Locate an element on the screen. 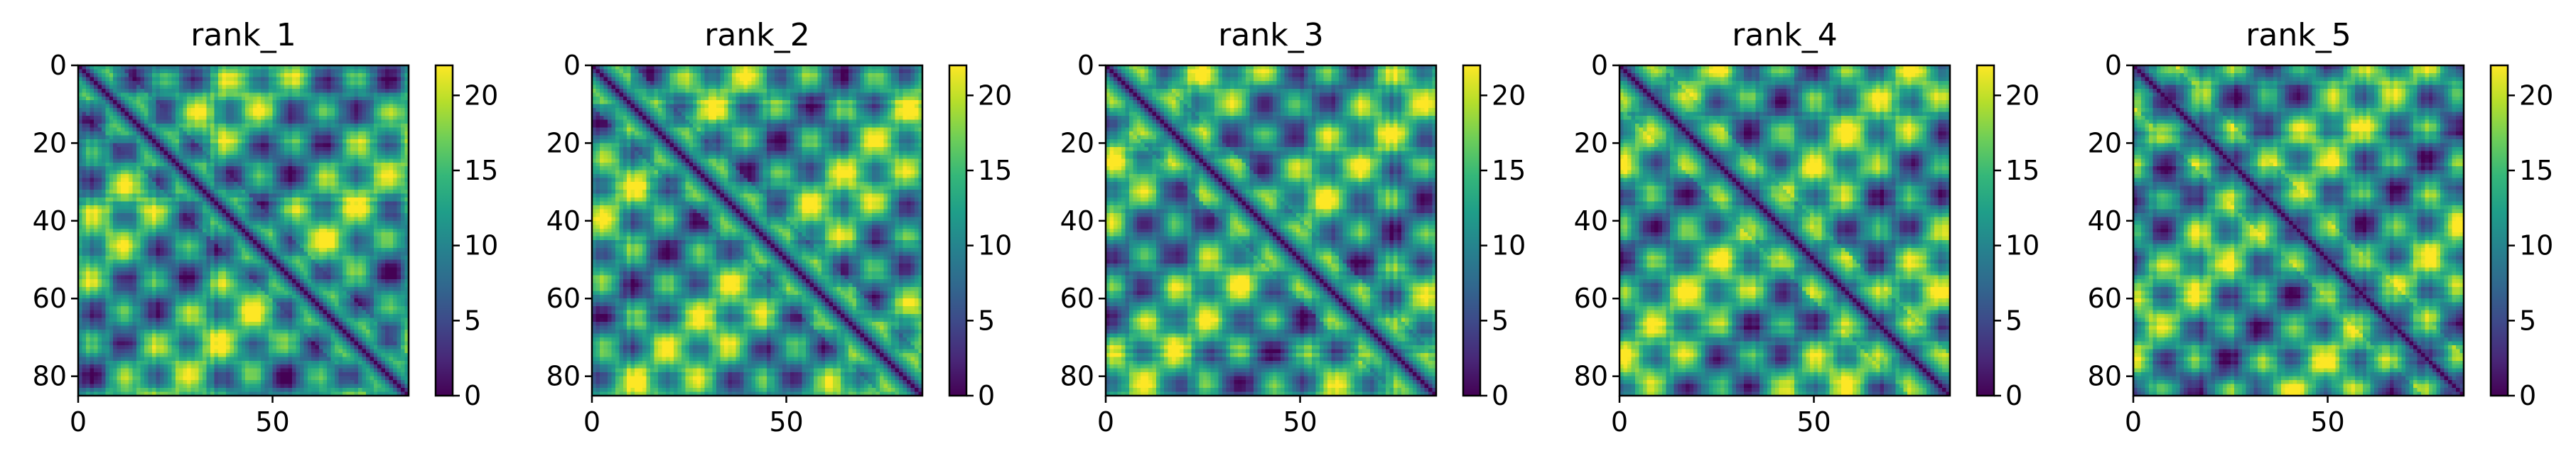 The width and height of the screenshot is (2576, 466). panel-title: rank_5 is located at coordinates (2298, 35).